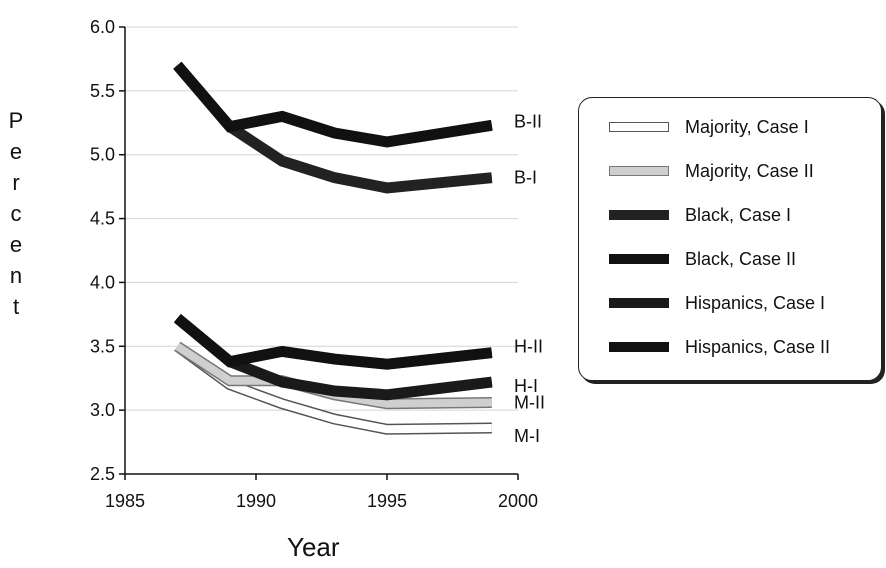 The width and height of the screenshot is (886, 568). I want to click on y-axis-label-letter: P, so click(16, 120).